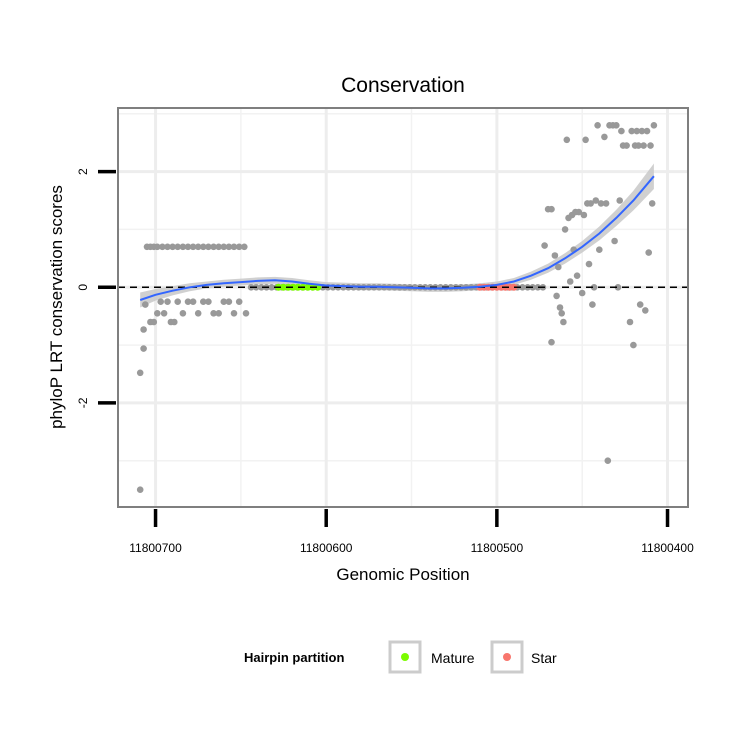 Image resolution: width=750 pixels, height=750 pixels. Describe the element at coordinates (155, 548) in the screenshot. I see `x-tick-label: 11800700` at that location.